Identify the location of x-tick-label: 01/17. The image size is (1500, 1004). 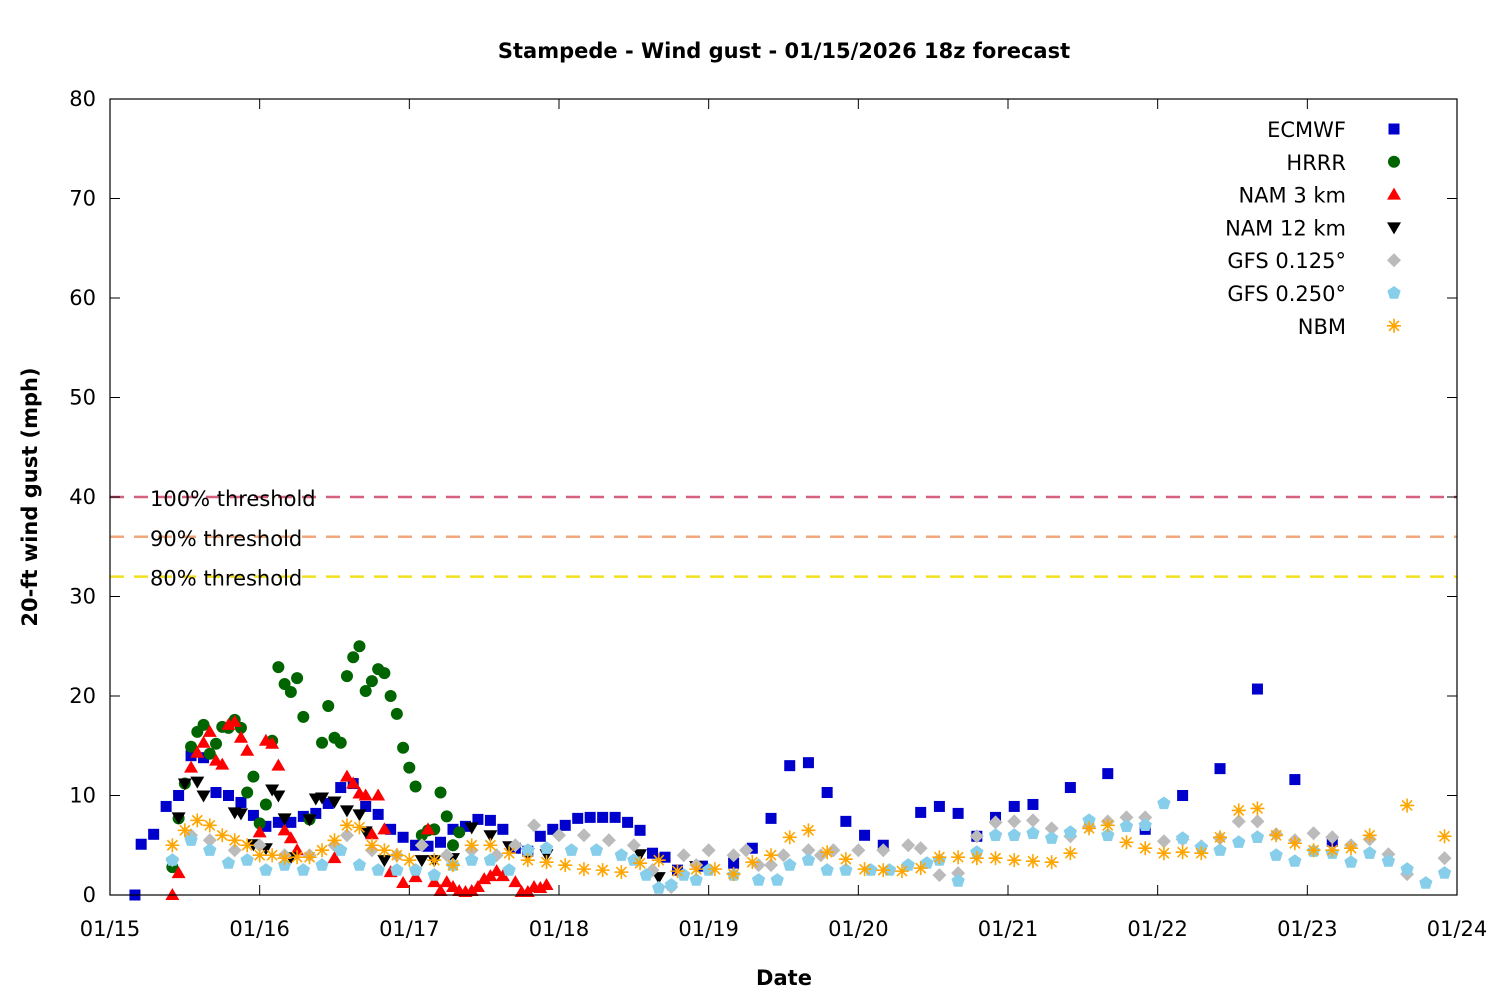
(409, 929).